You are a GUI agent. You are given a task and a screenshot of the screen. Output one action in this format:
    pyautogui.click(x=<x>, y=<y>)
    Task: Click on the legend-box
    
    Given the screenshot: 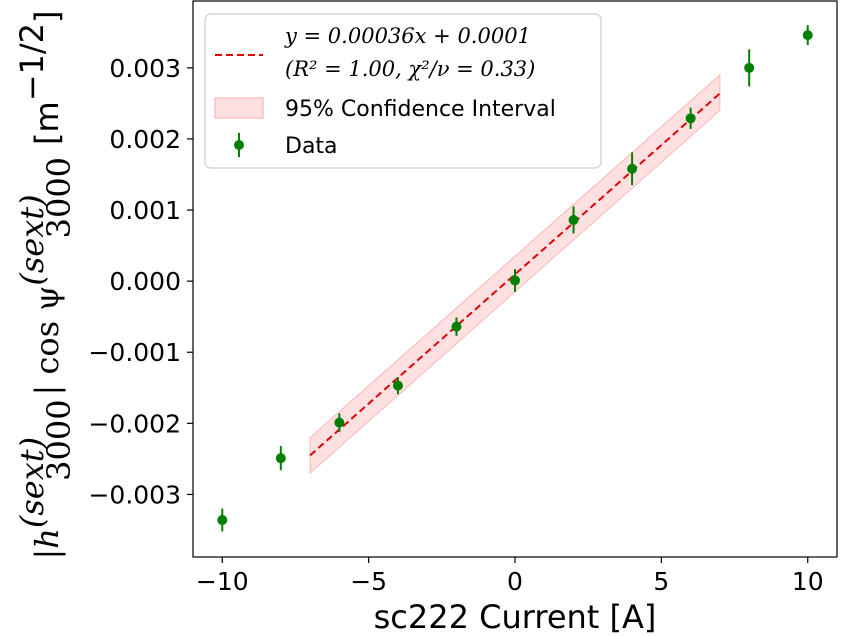 What is the action you would take?
    pyautogui.click(x=403, y=91)
    